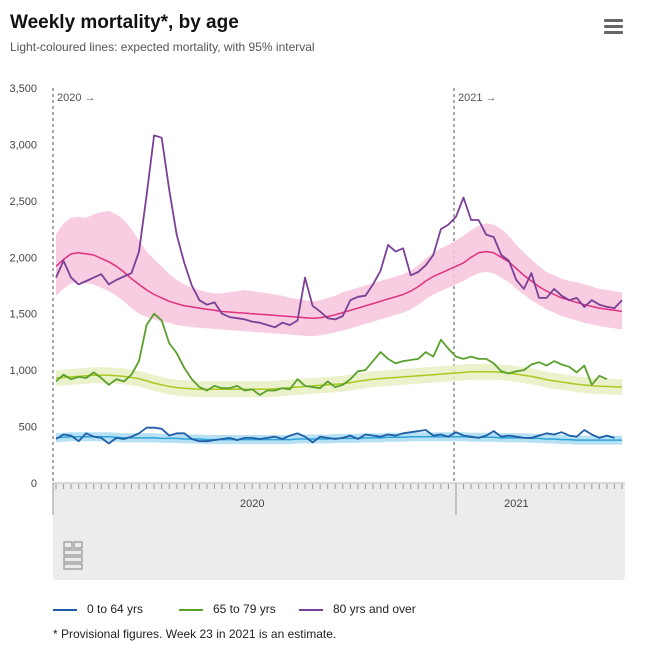 This screenshot has width=645, height=656. Describe the element at coordinates (124, 22) in the screenshot. I see `chart-title: Weekly mortality*, by age` at that location.